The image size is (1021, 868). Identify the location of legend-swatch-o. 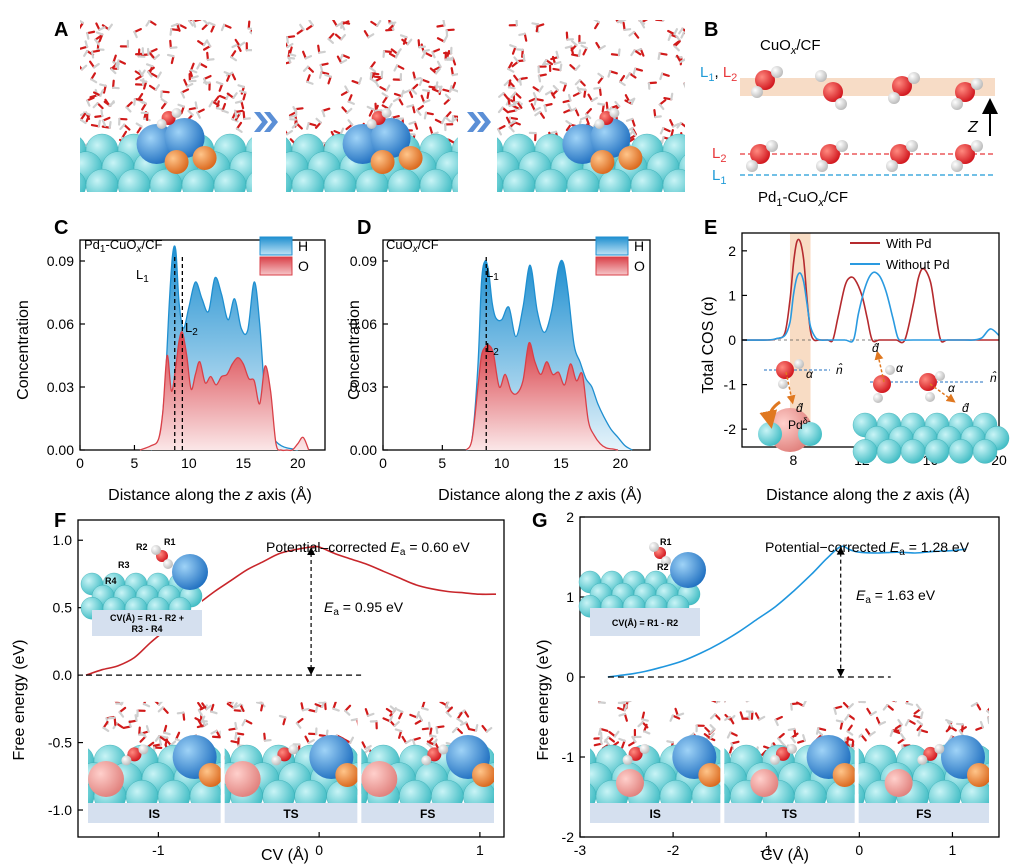
(276, 266).